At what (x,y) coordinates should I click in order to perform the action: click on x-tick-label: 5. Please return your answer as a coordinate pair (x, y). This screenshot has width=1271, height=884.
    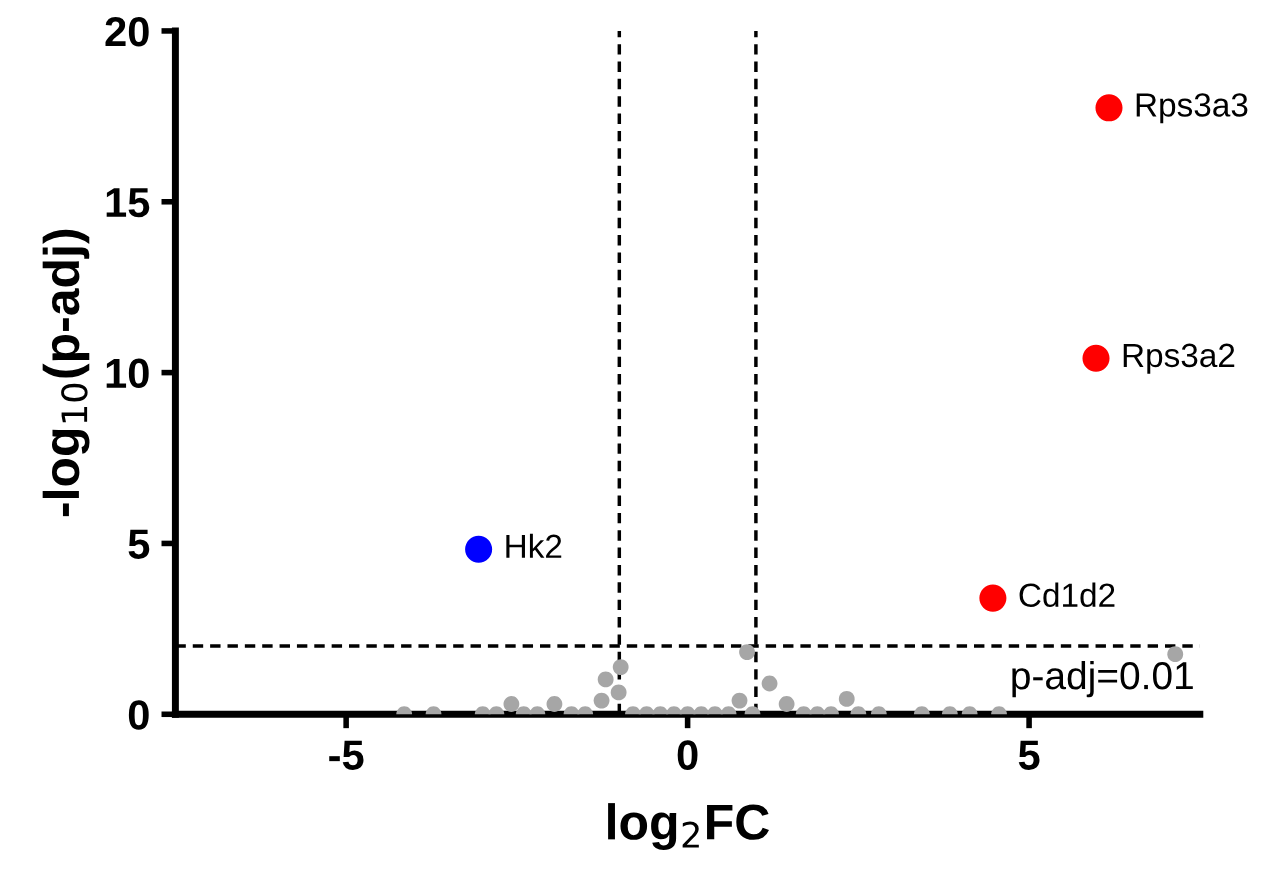
    Looking at the image, I should click on (1029, 755).